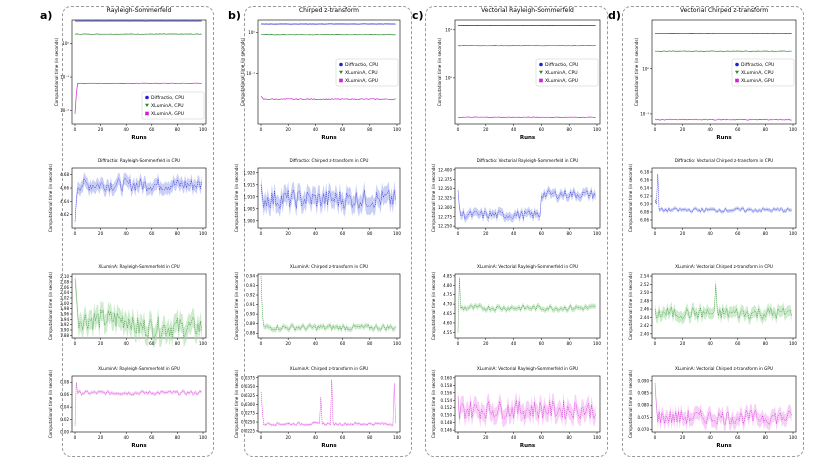  What do you see at coordinates (644, 276) in the screenshot?
I see `y-tick-label: 2.54` at bounding box center [644, 276].